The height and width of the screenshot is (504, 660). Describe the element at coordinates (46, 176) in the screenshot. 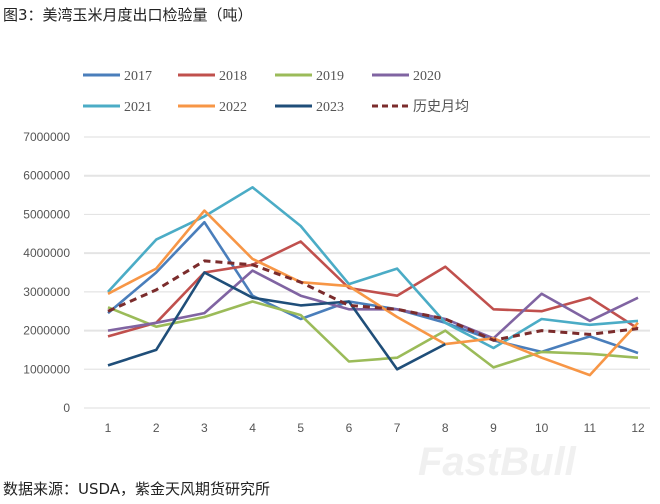

I see `y-tick-label: 6000000` at that location.